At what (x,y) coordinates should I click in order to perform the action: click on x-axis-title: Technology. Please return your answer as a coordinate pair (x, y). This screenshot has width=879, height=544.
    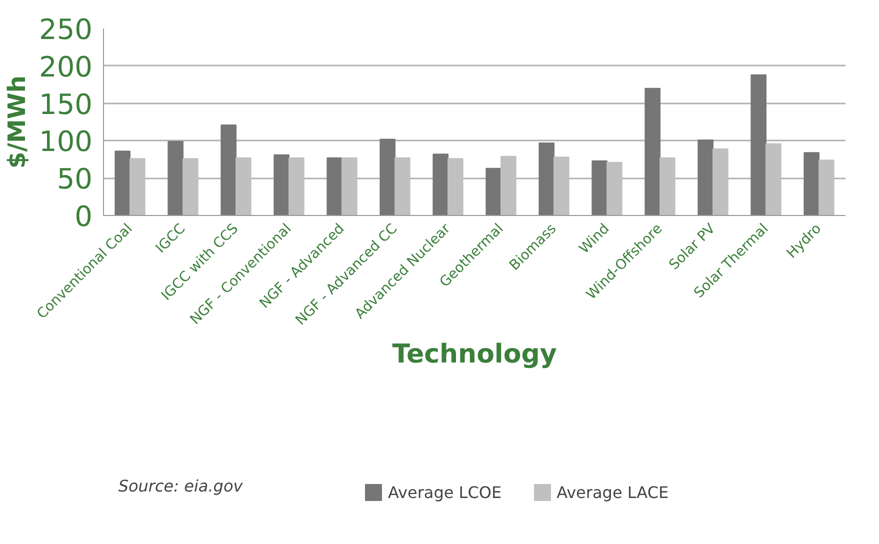
    Looking at the image, I should click on (474, 354).